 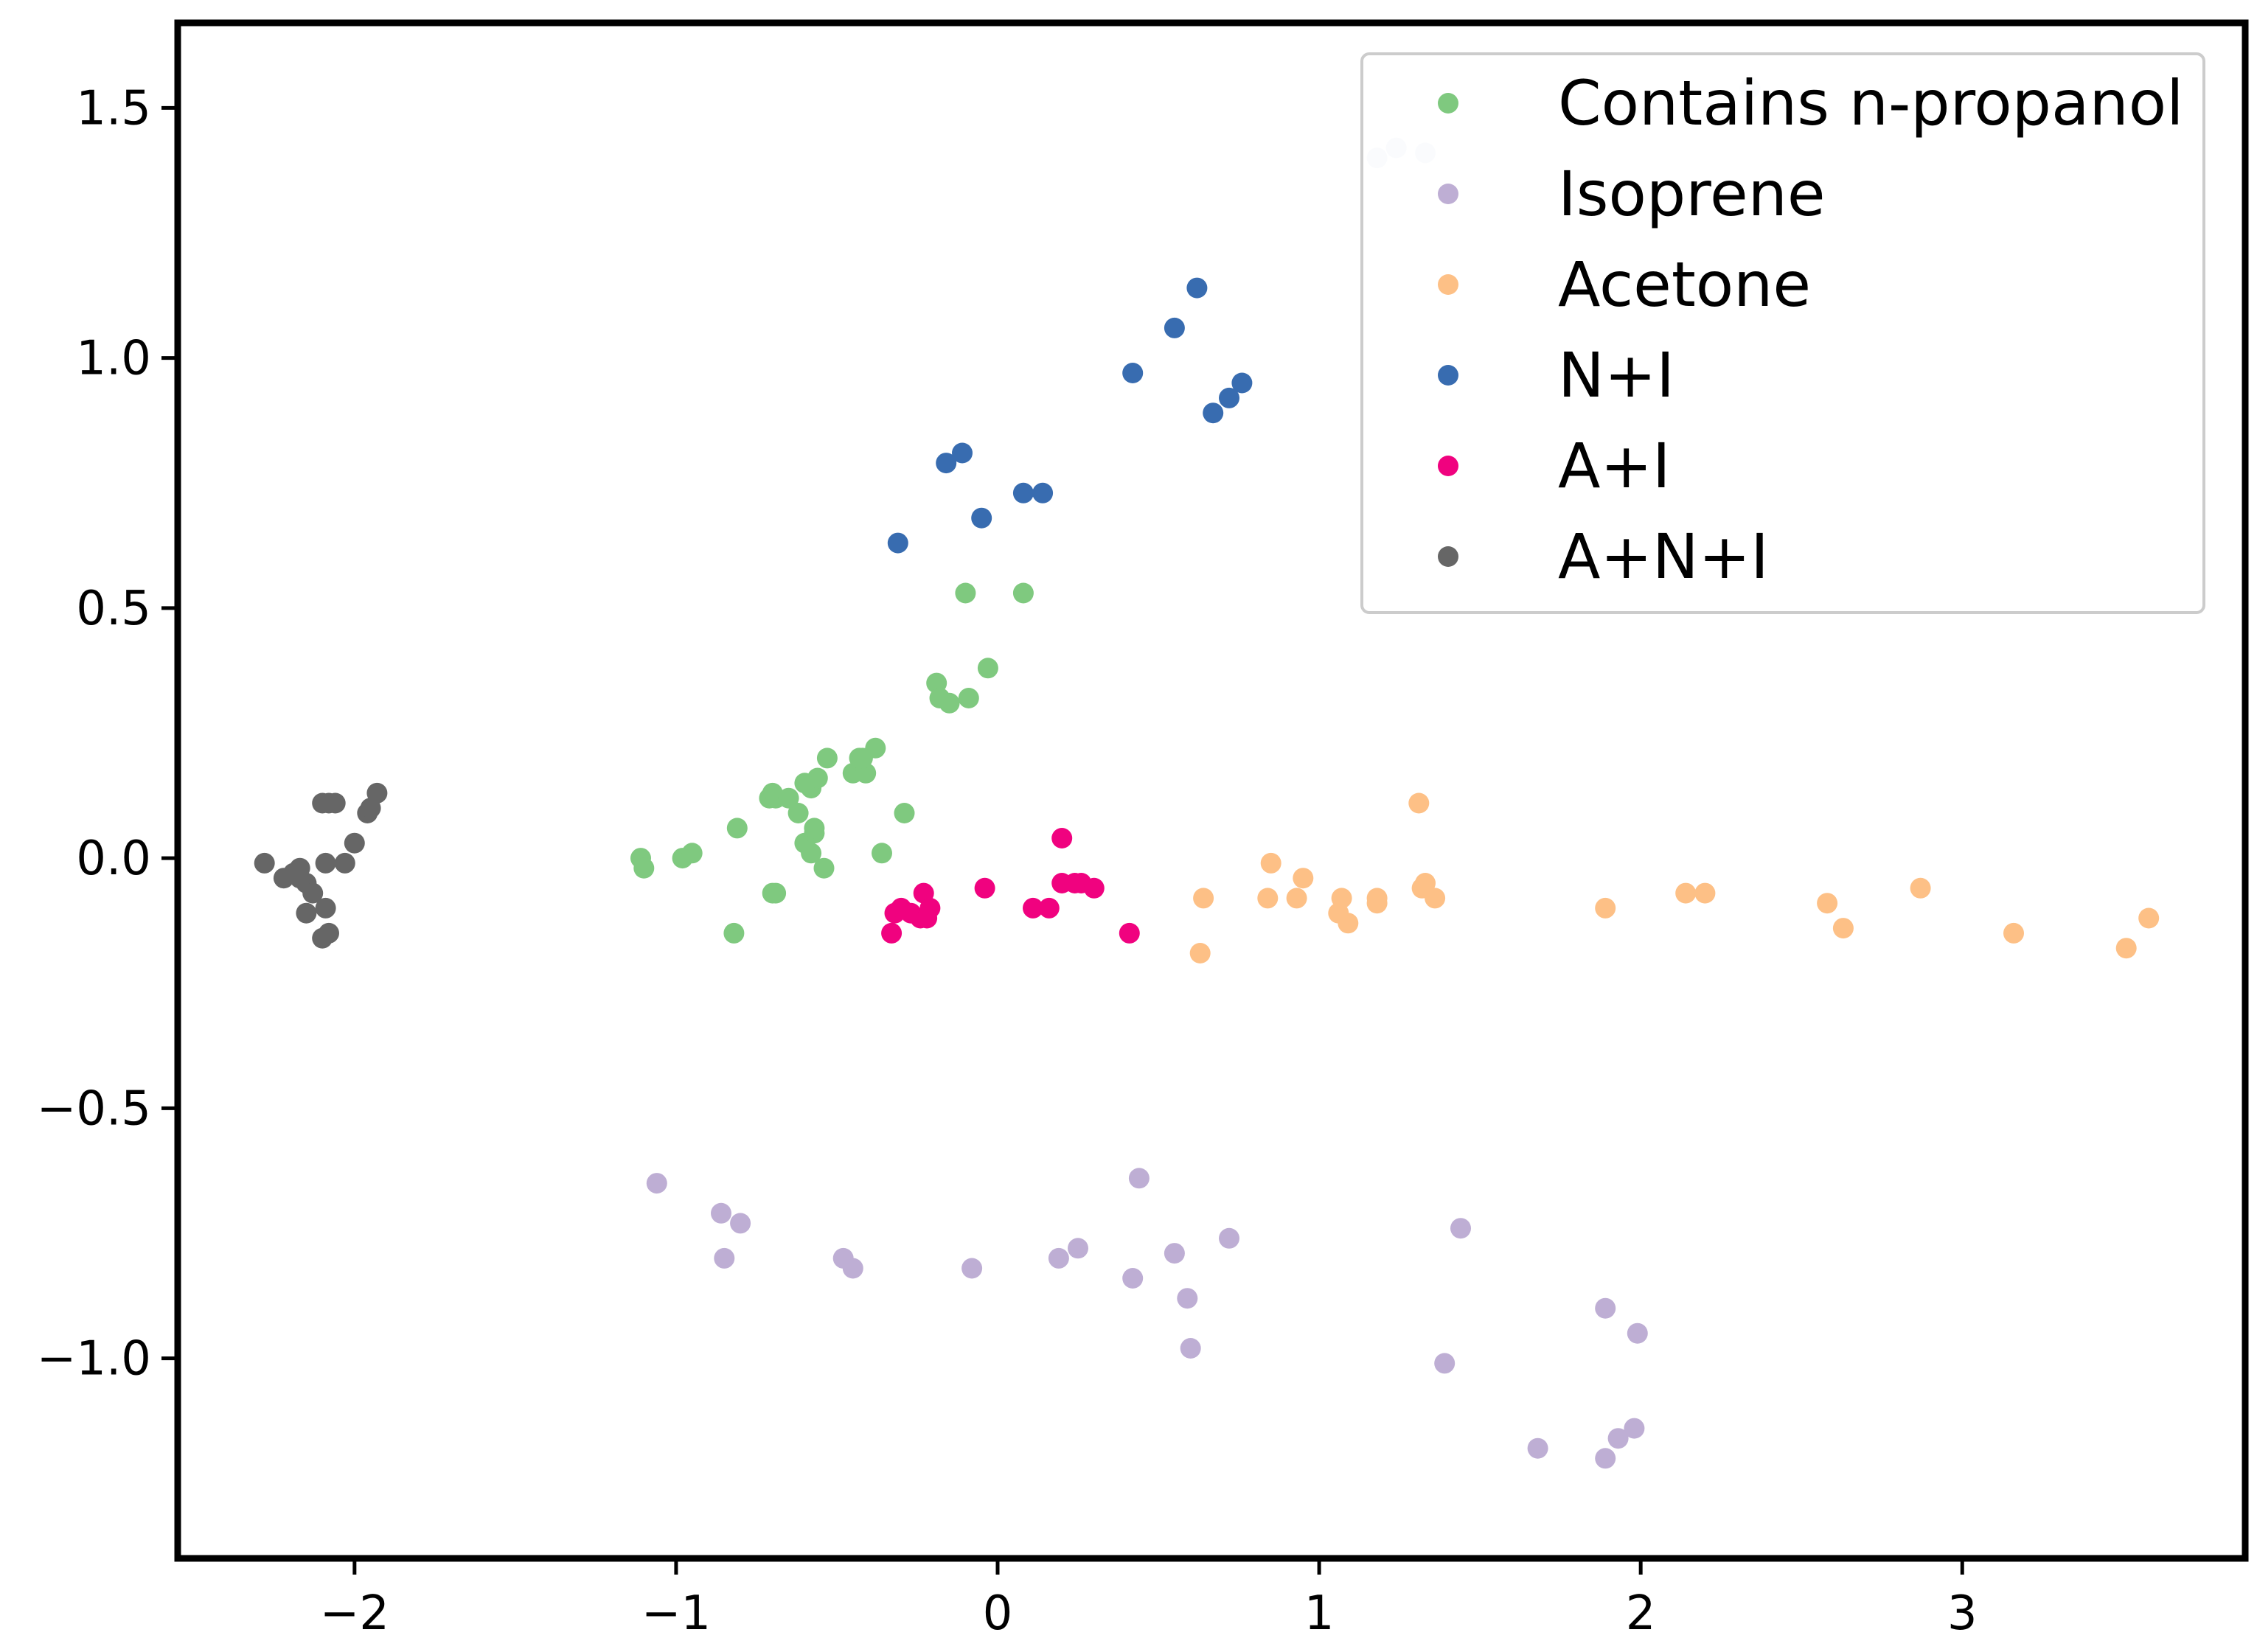 I want to click on legend-box, so click(x=1782, y=333).